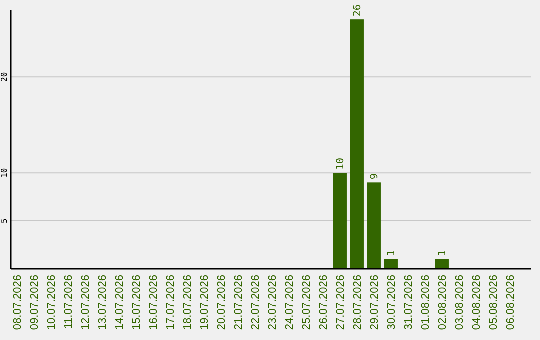 The height and width of the screenshot is (340, 540). What do you see at coordinates (188, 302) in the screenshot?
I see `x-tick-label: 18.07.2026` at bounding box center [188, 302].